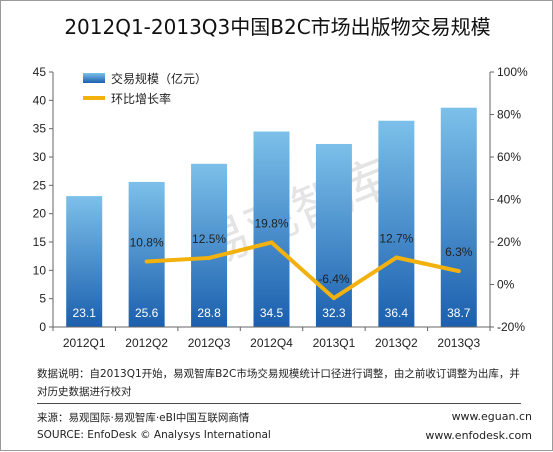 This screenshot has width=553, height=452. I want to click on bar-value-label: 34.5, so click(272, 313).